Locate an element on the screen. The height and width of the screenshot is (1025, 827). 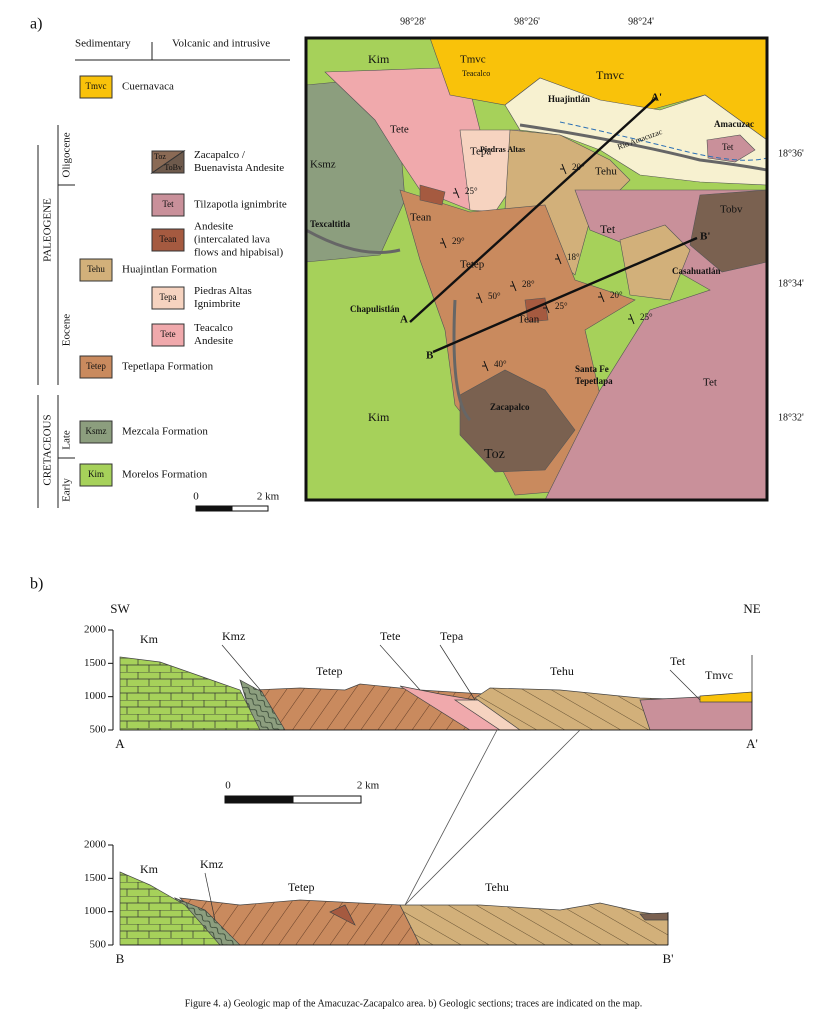
legend-name: Ignimbrite is located at coordinates (217, 304).